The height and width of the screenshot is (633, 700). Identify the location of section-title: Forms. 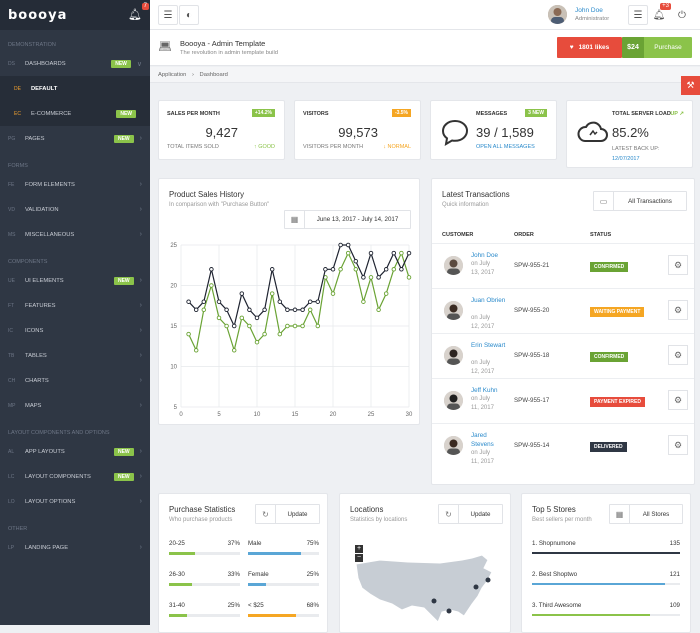
(18, 166).